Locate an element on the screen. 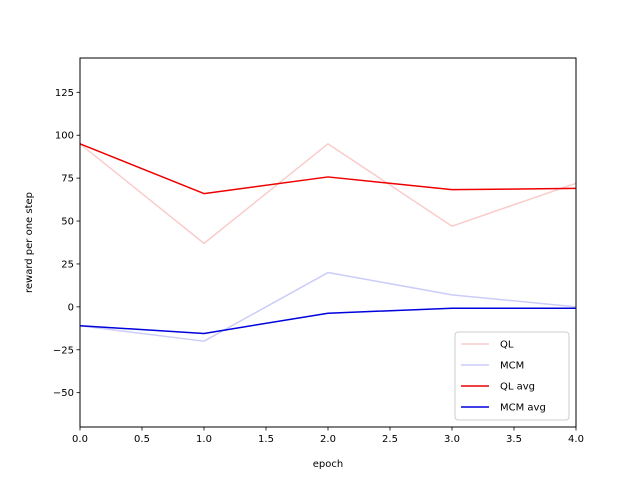  x-tick-label: 3.0 is located at coordinates (452, 439).